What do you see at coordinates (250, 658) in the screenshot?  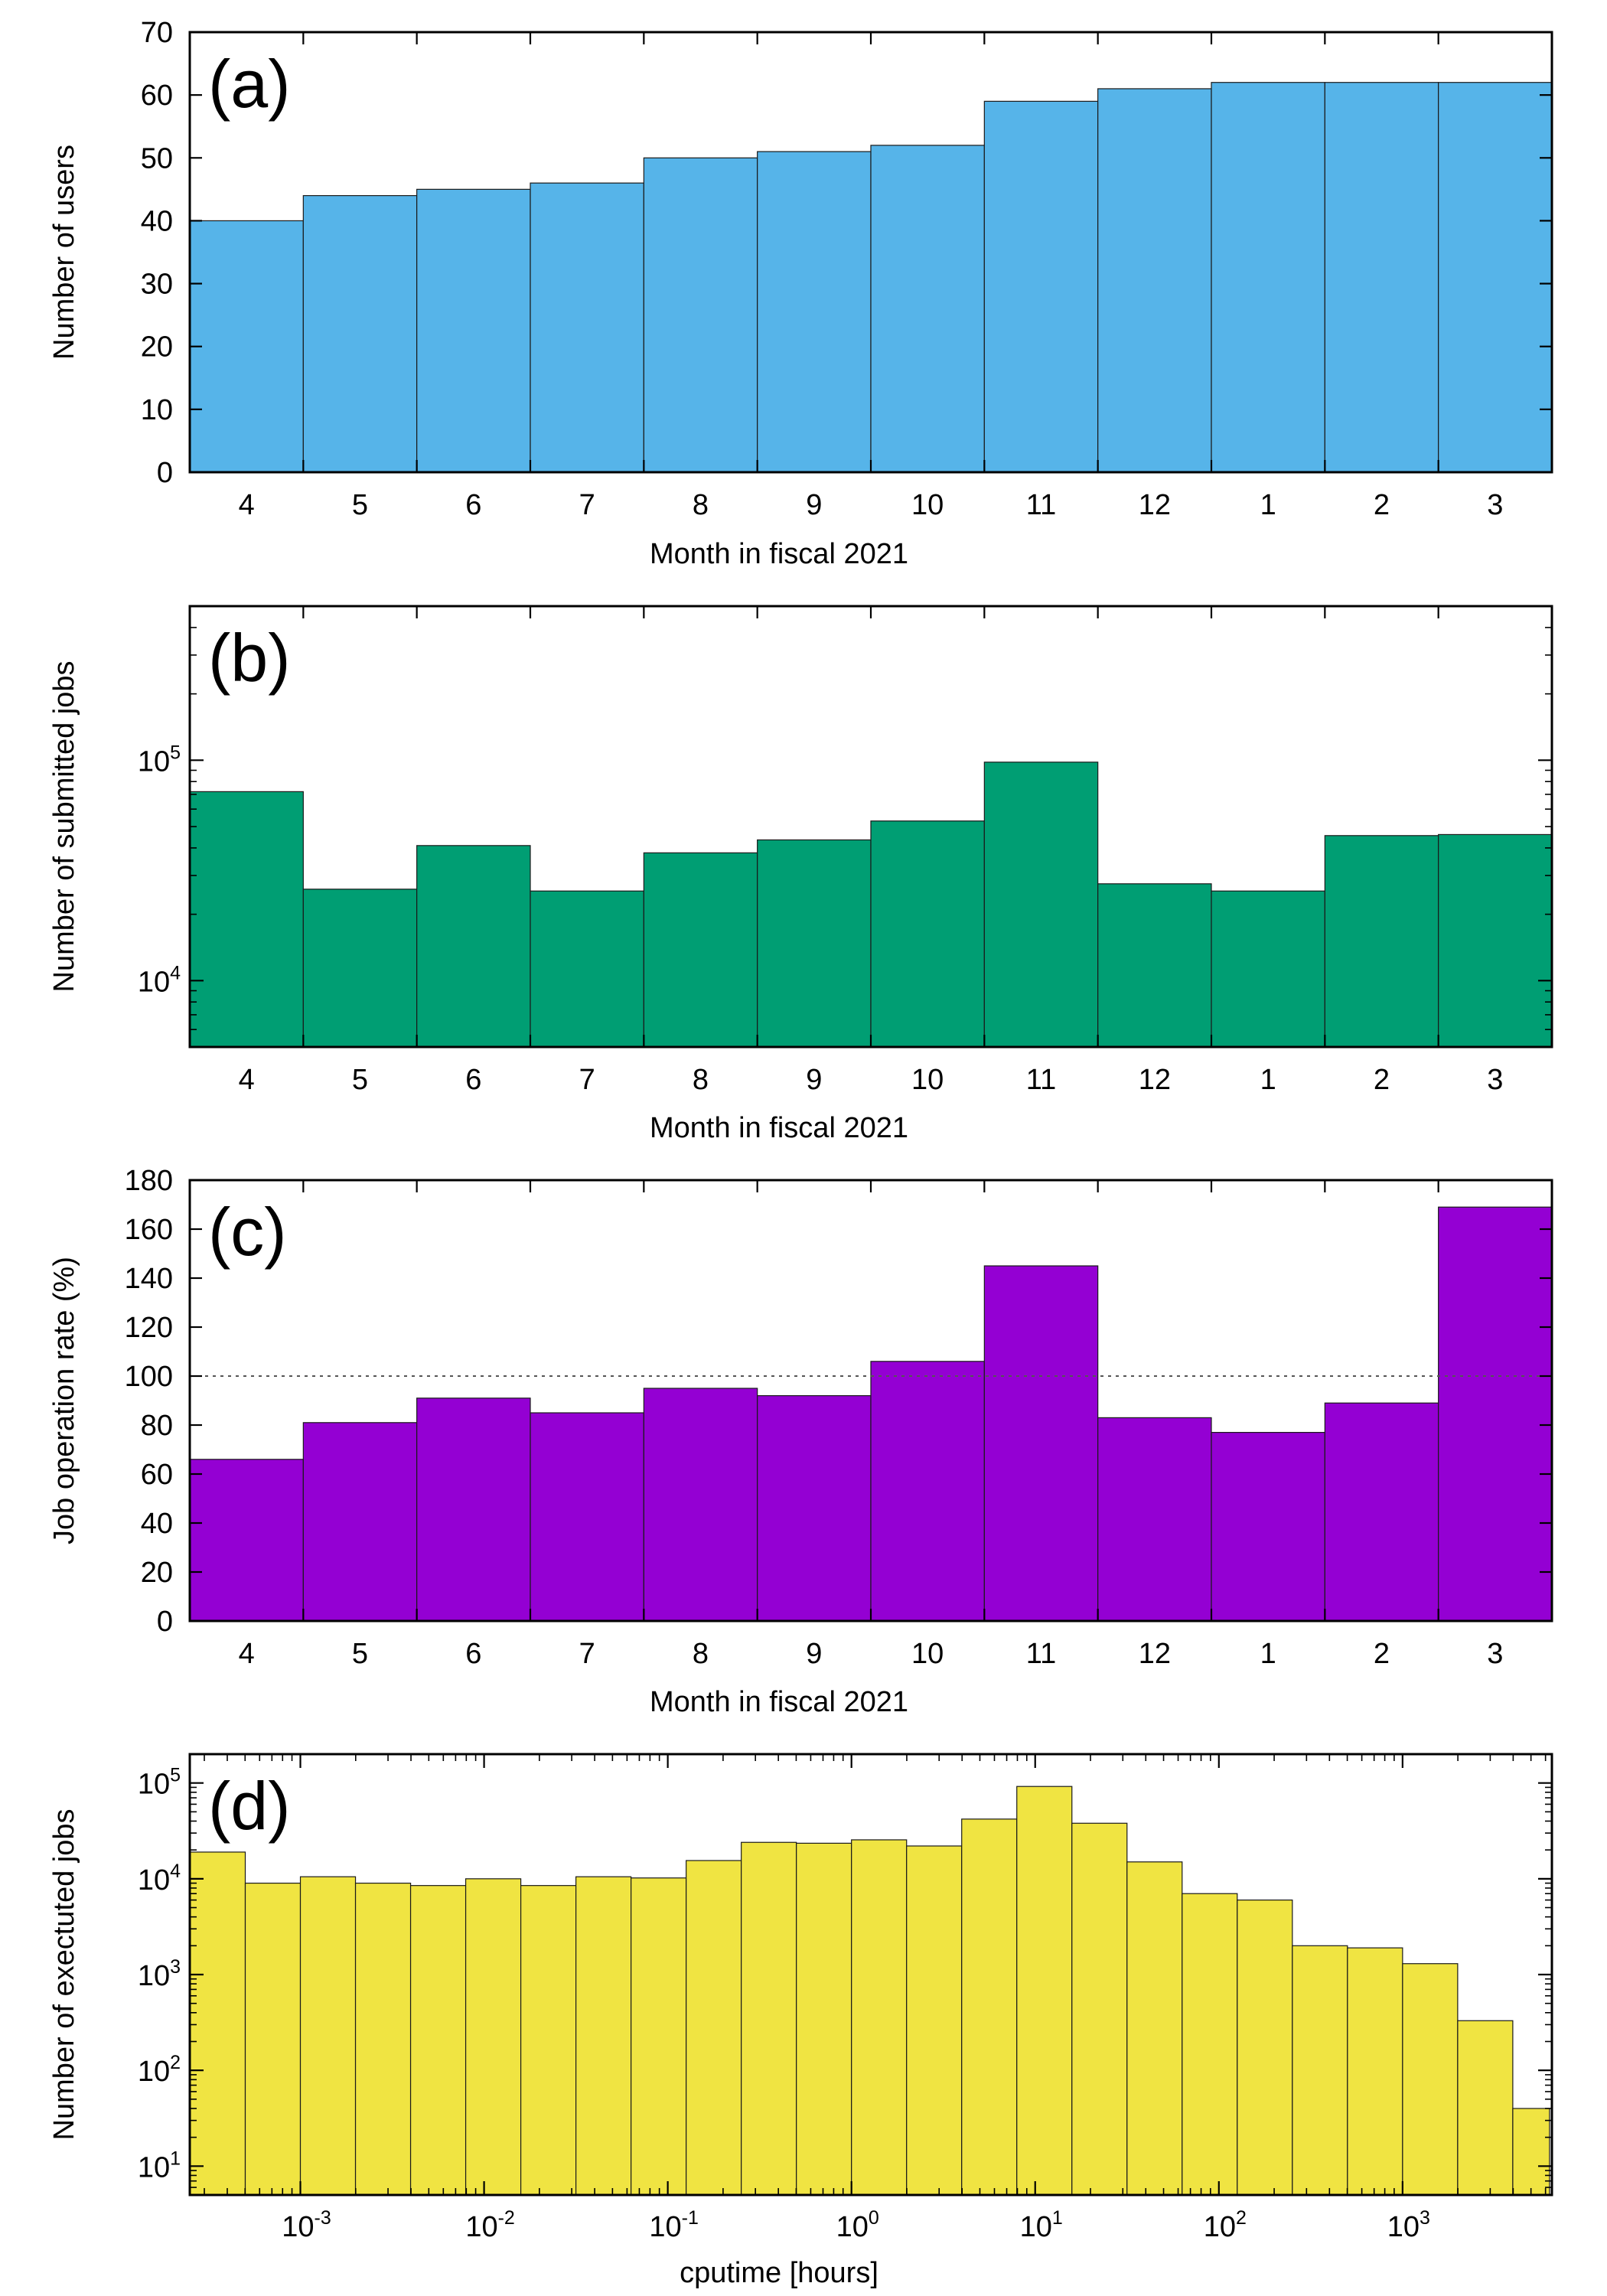 I see `panel-label: (b)` at bounding box center [250, 658].